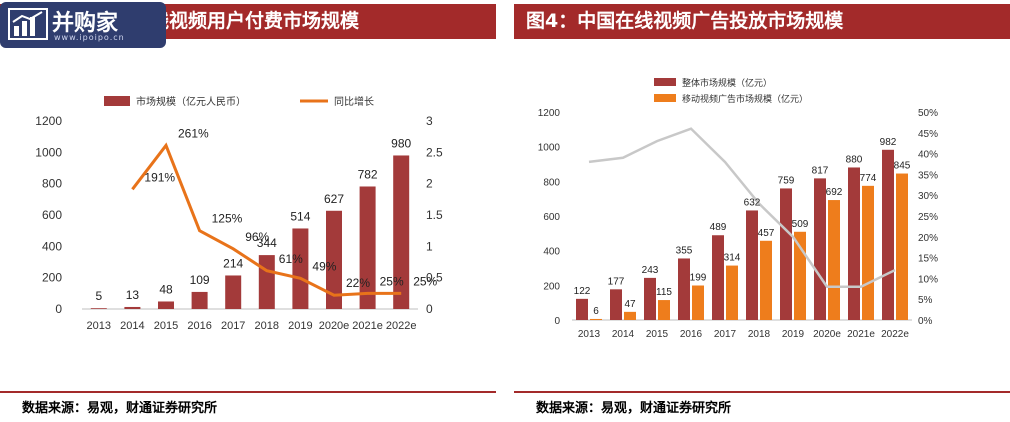 Image resolution: width=1010 pixels, height=422 pixels. What do you see at coordinates (925, 321) in the screenshot?
I see `y2-tick-label: 0%` at bounding box center [925, 321].